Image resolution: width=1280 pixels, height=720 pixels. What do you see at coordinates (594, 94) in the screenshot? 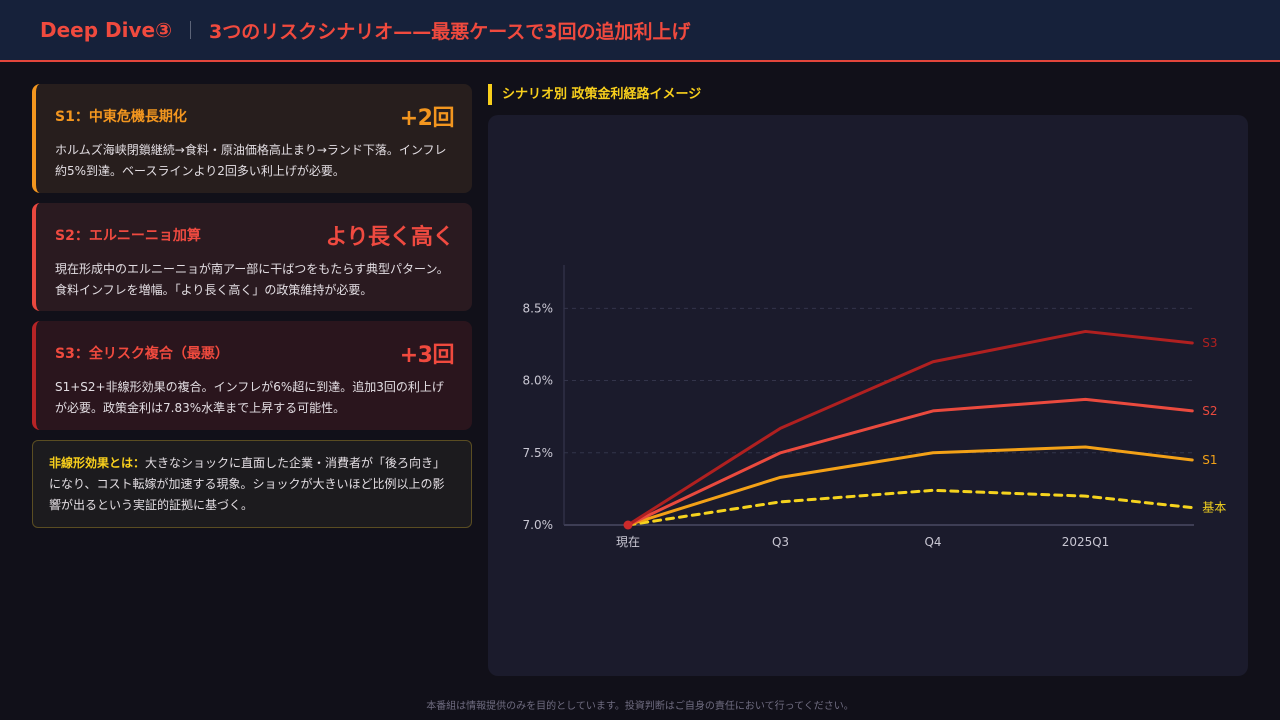
I see `chart-title: シナリオ別 政策金利経路イメージ` at bounding box center [594, 94].